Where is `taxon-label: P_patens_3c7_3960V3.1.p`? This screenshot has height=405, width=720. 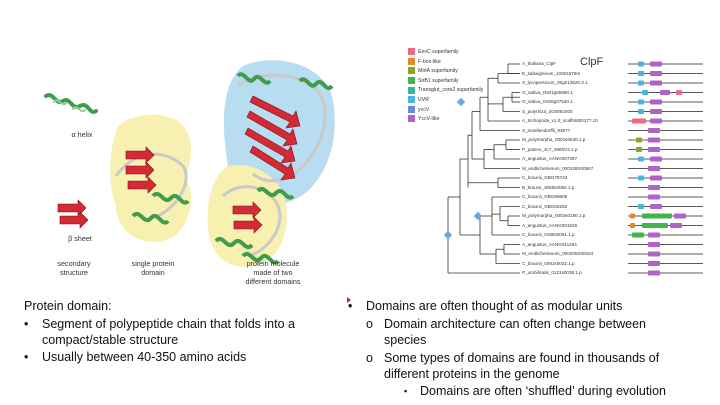
taxon-label: P_patens_3c7_3960V3.1.p is located at coordinates (550, 149).